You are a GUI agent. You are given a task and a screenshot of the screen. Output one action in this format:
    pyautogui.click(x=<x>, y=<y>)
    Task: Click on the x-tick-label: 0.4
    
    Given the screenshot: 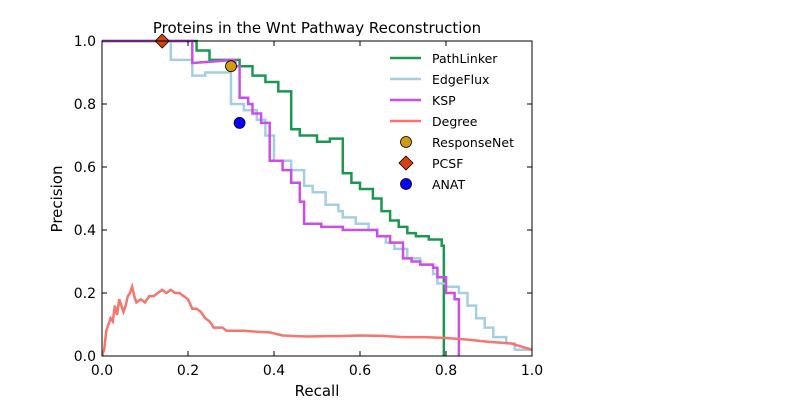 What is the action you would take?
    pyautogui.click(x=274, y=371)
    